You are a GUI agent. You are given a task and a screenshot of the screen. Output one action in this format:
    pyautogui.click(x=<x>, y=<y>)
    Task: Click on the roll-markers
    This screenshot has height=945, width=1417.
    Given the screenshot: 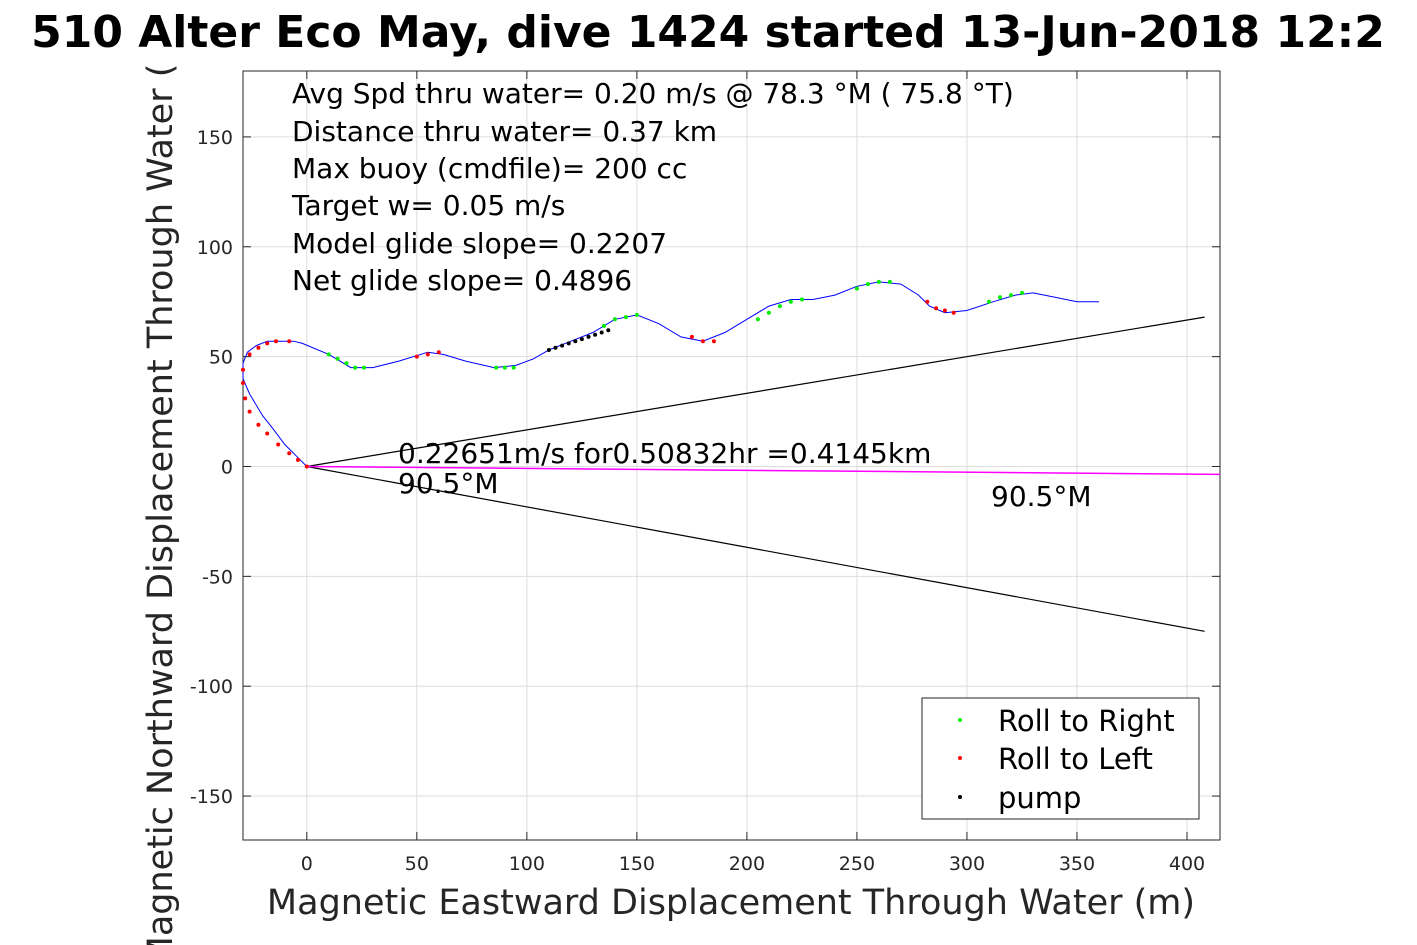 What is the action you would take?
    pyautogui.click(x=632, y=374)
    